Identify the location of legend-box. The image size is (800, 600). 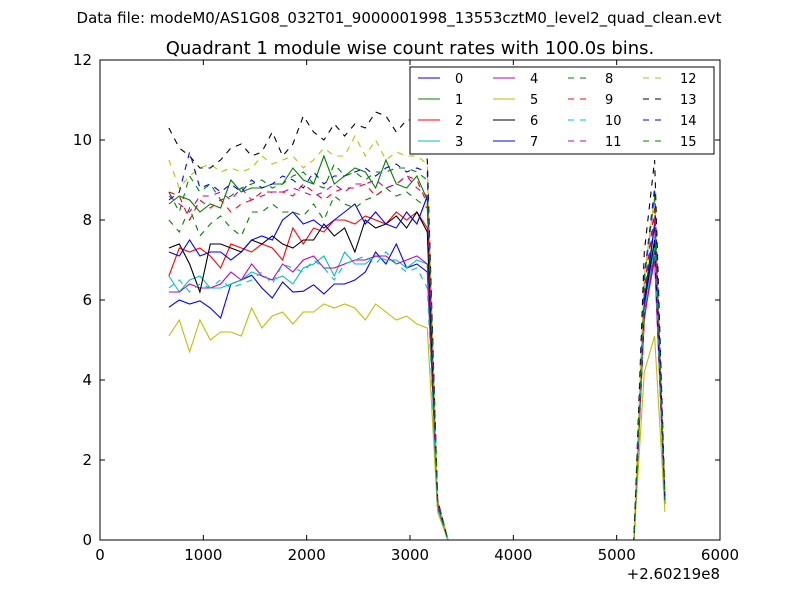
(562, 110).